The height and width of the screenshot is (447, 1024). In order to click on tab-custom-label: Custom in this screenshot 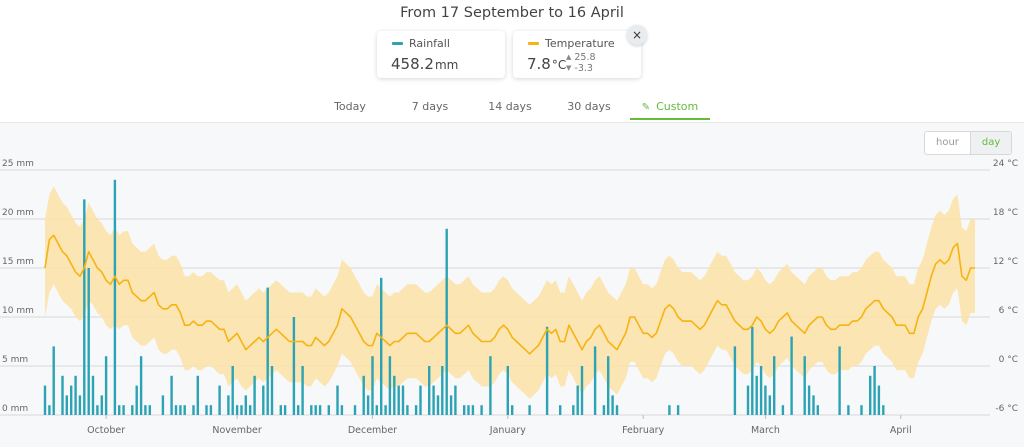, I will do `click(677, 106)`.